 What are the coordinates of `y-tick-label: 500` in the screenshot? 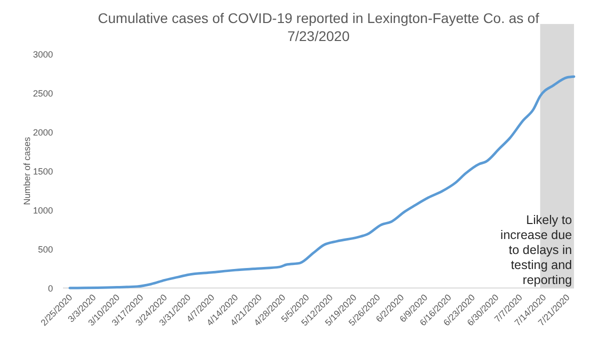 It's located at (45, 249).